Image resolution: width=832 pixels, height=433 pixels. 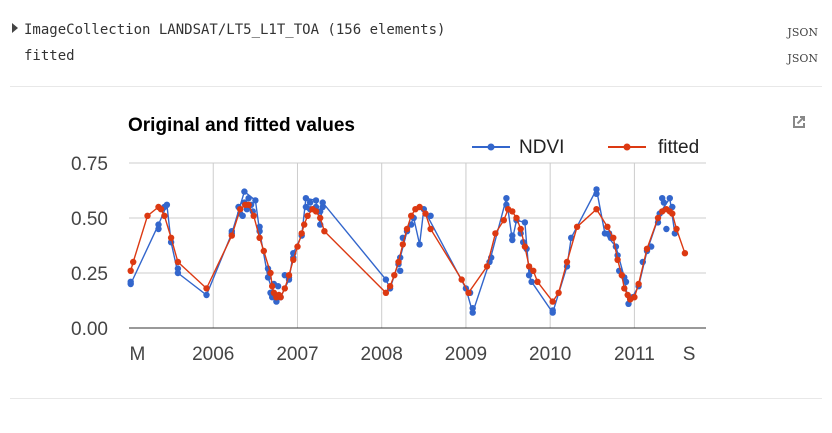 What do you see at coordinates (413, 354) in the screenshot?
I see `x-axis-ticks: M 2006 2007 2008 2009 2010 2011 S` at bounding box center [413, 354].